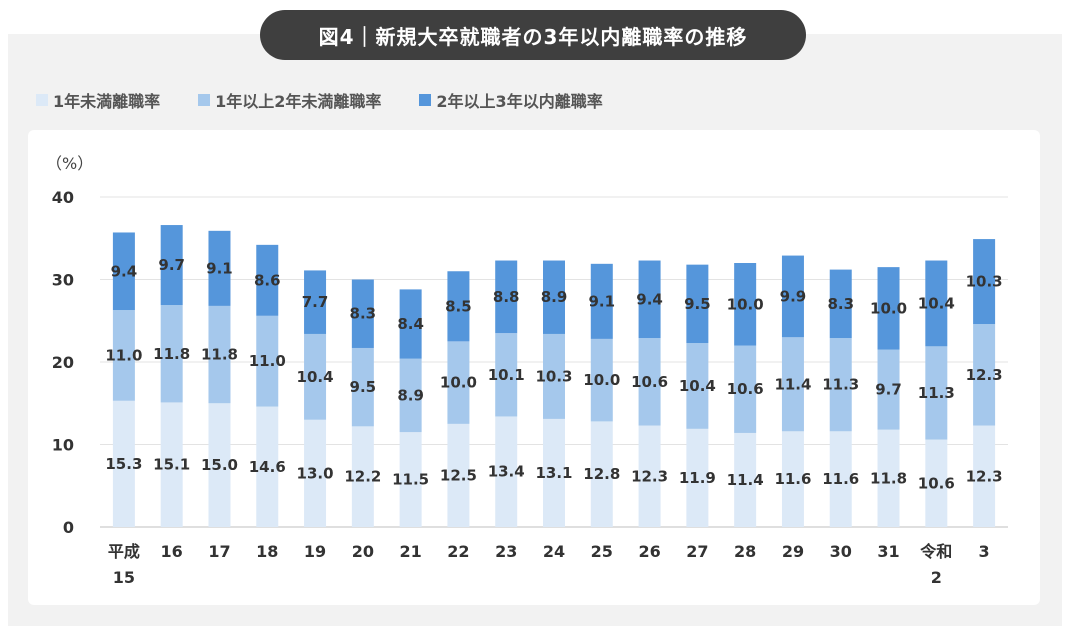  Describe the element at coordinates (936, 577) in the screenshot. I see `x-tick-label: 2` at that location.